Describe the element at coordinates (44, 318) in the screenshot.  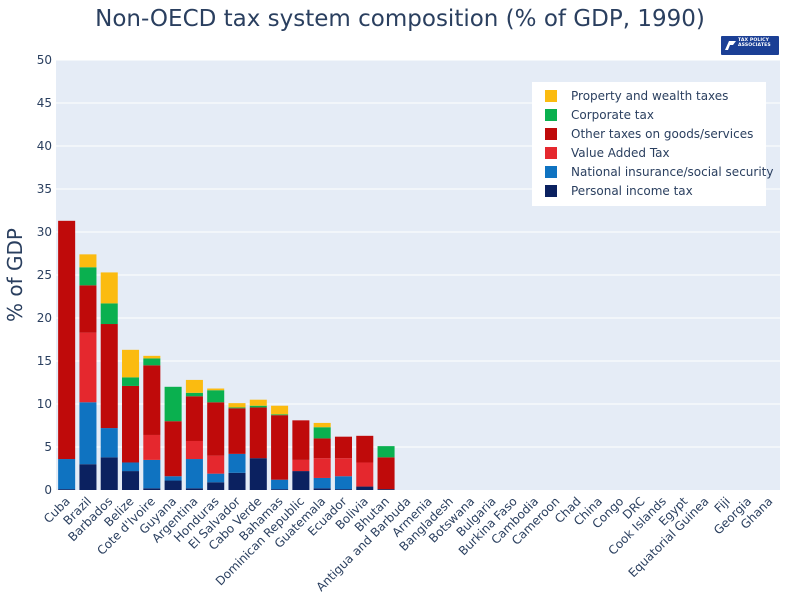
I see `y-tick-label: 20` at that location.